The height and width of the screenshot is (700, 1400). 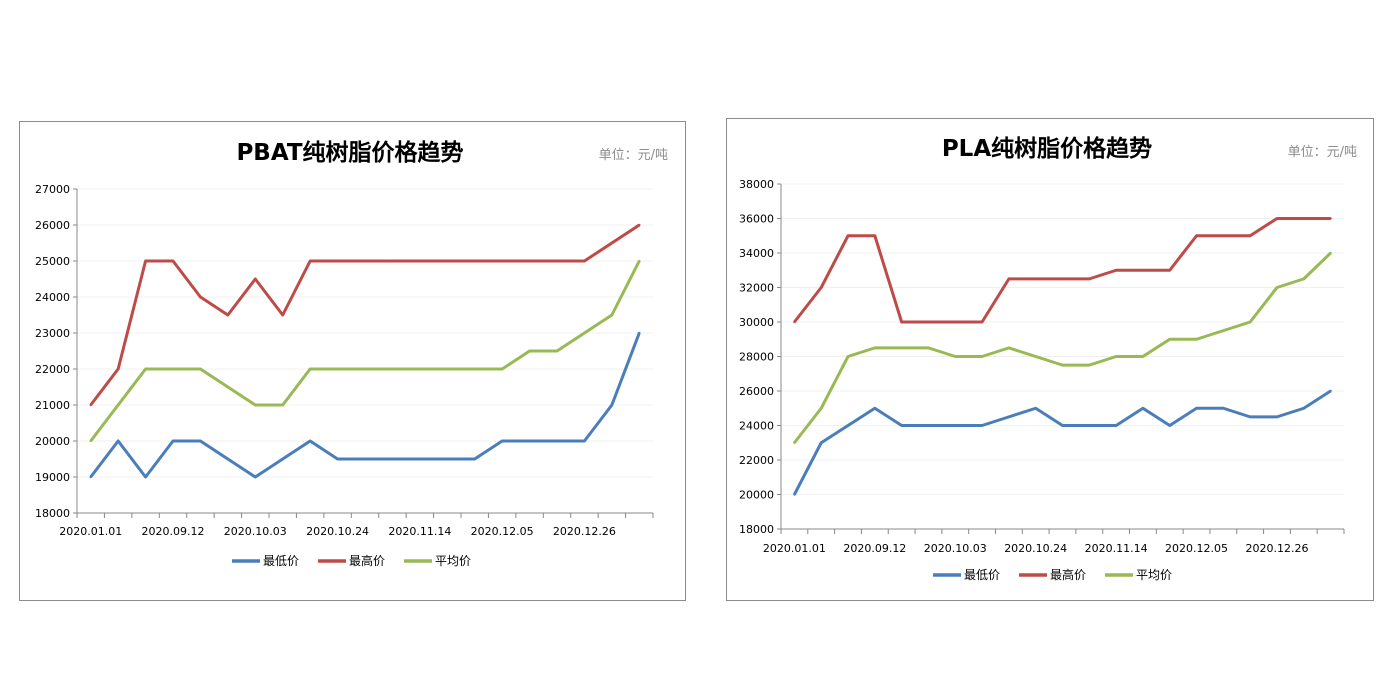 What do you see at coordinates (52, 189) in the screenshot?
I see `y-tick-label: 27000` at bounding box center [52, 189].